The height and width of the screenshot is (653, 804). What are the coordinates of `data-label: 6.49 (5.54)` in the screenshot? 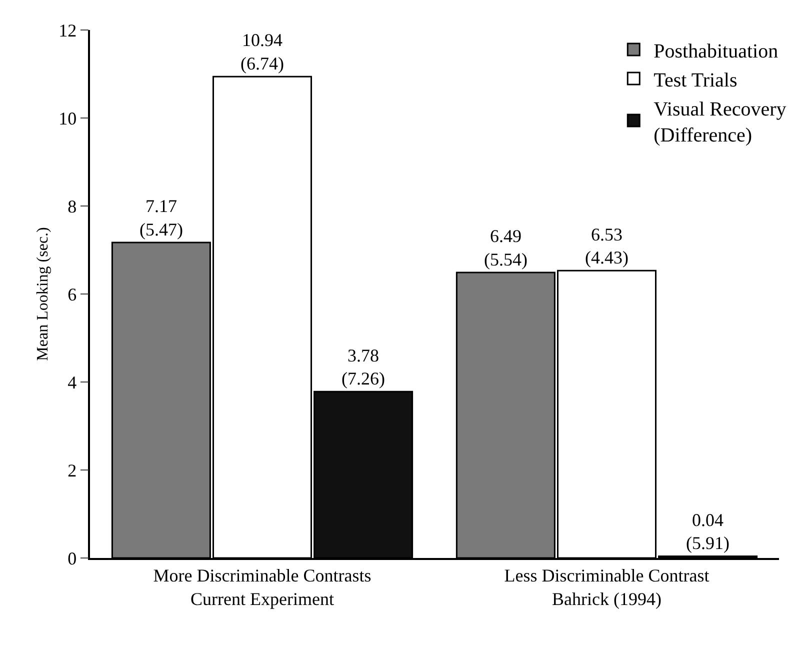 It's located at (506, 248).